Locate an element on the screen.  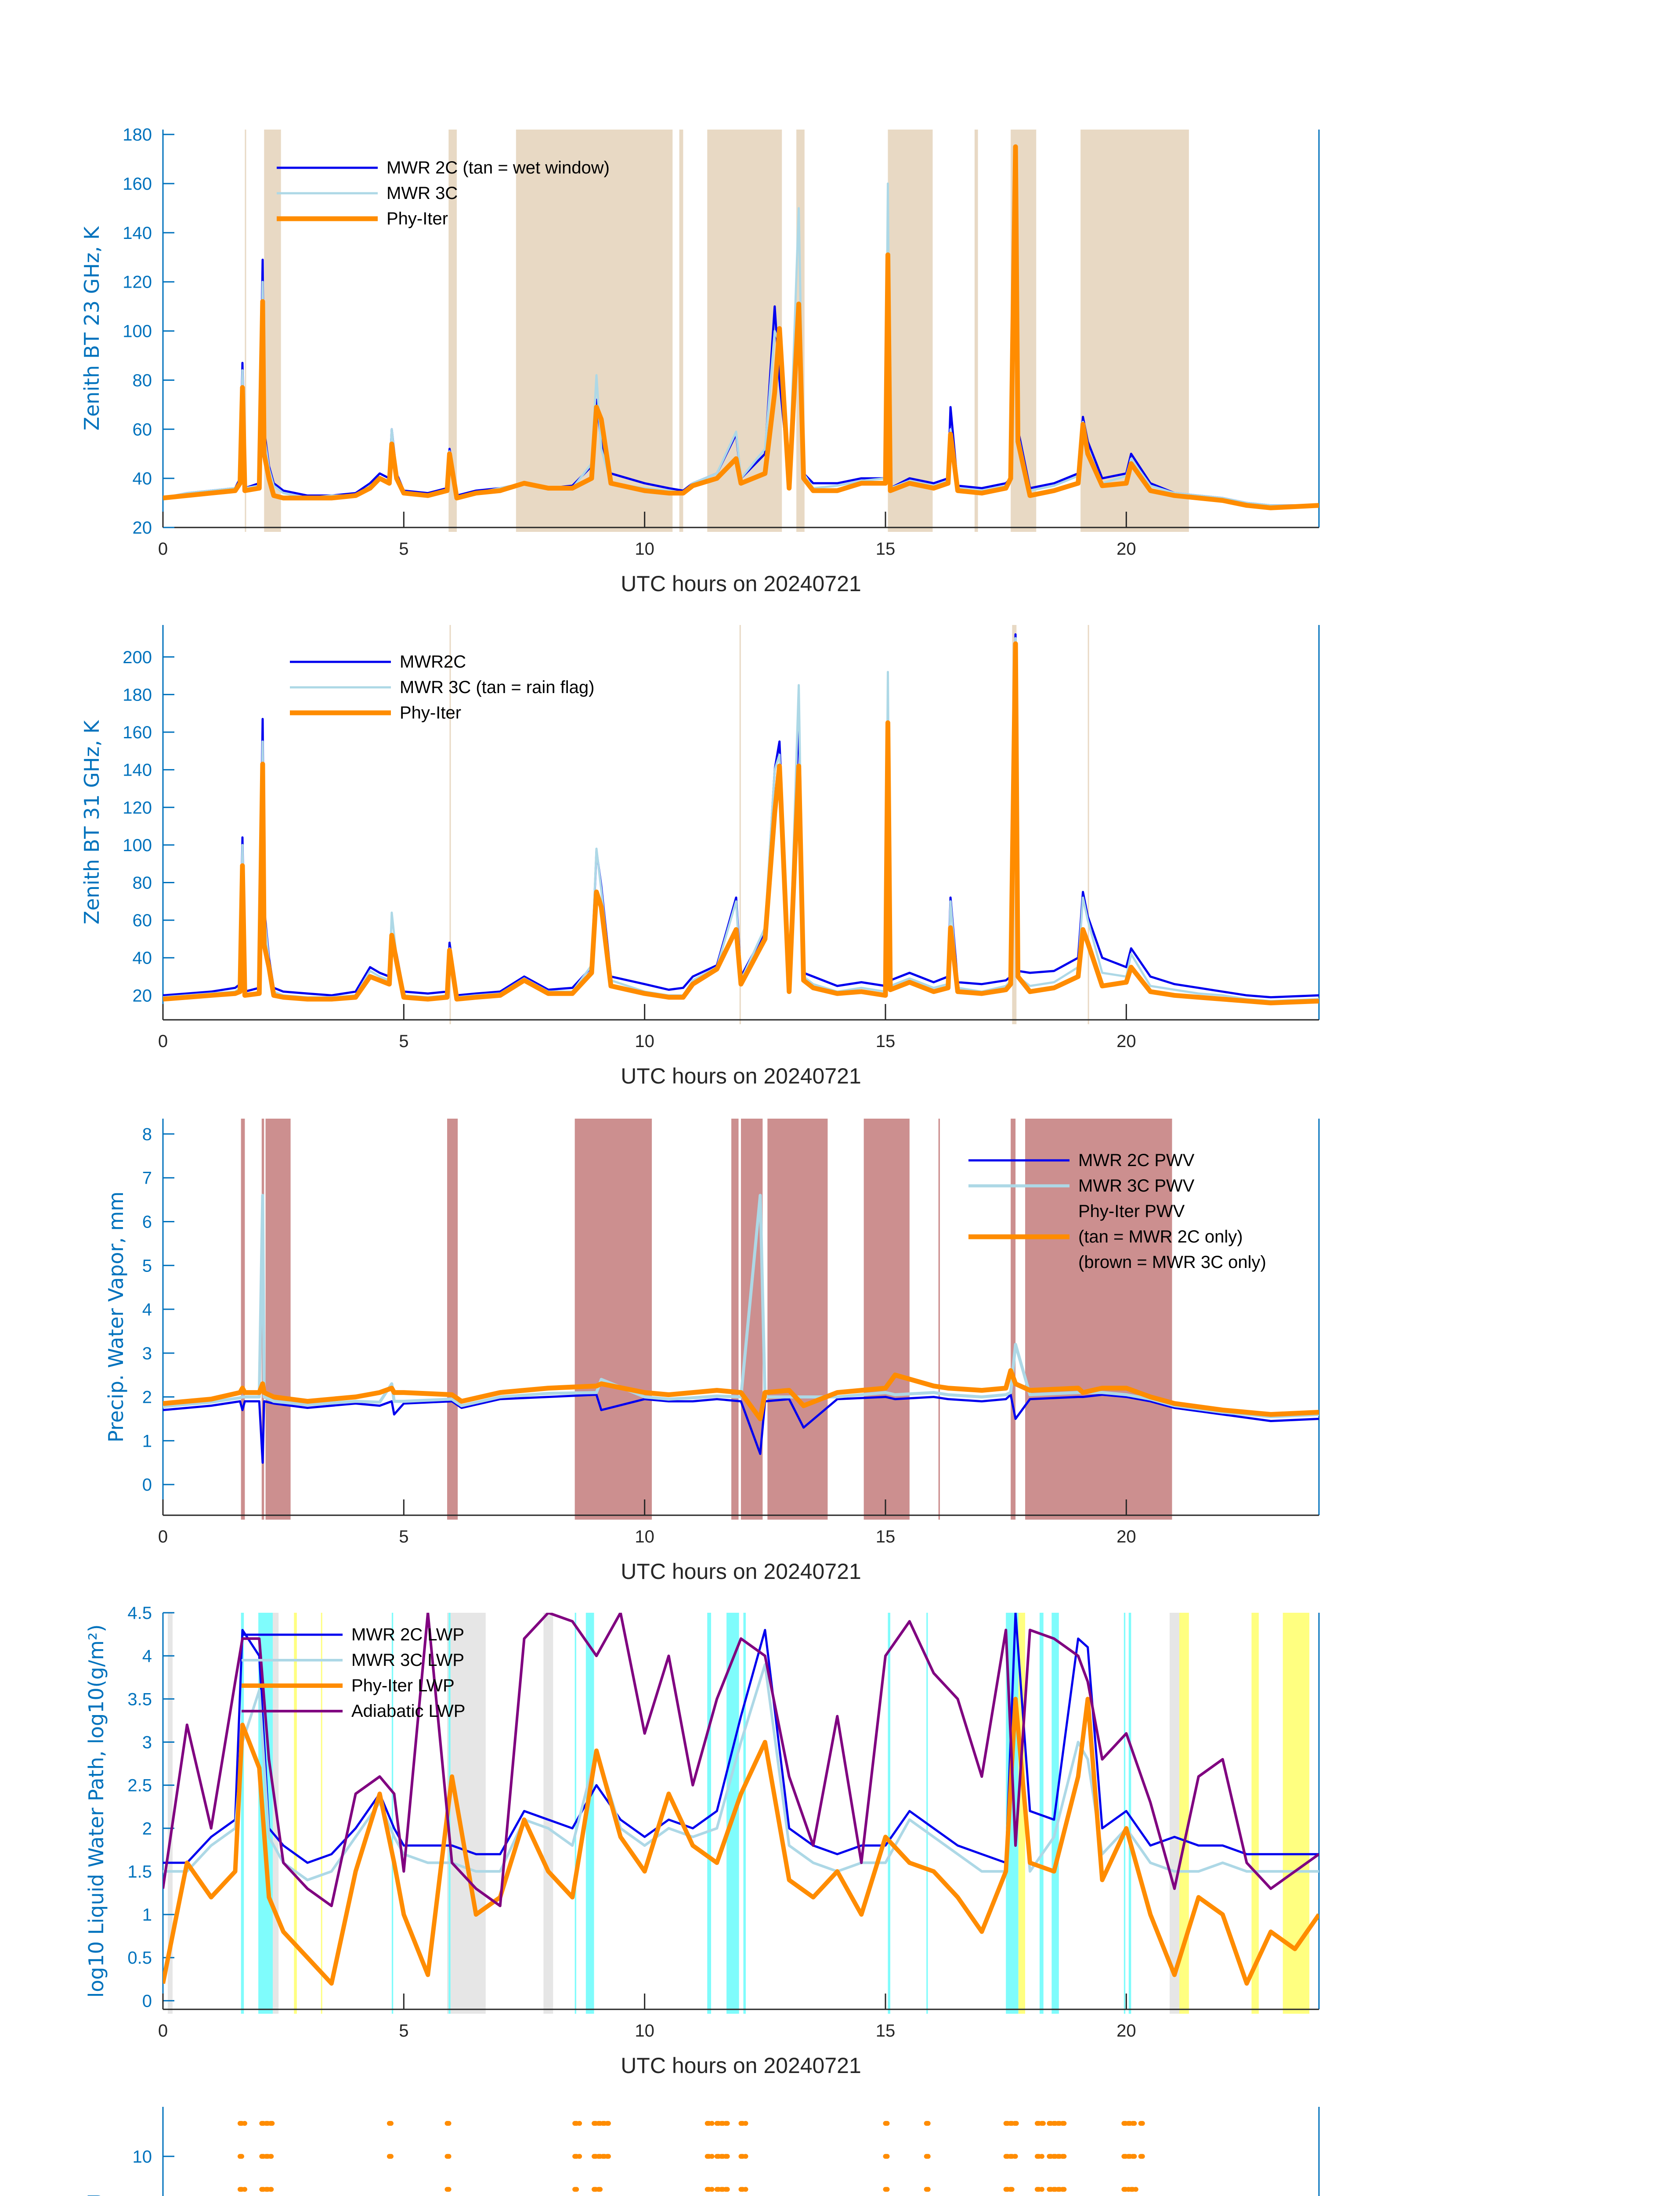
y-tick-label: 3.5 is located at coordinates (139, 1700).